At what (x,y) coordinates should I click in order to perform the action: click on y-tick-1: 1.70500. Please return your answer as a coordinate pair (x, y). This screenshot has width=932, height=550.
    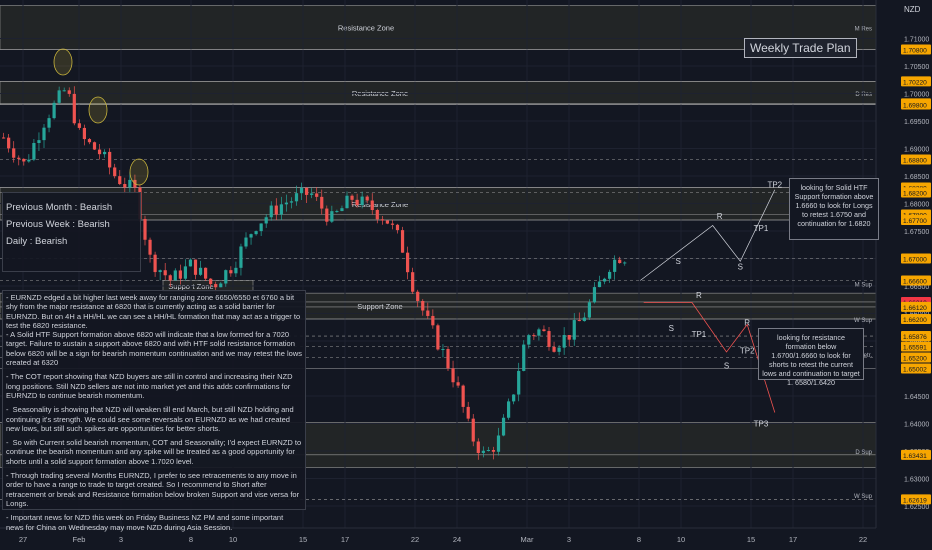
    Looking at the image, I should click on (916, 67).